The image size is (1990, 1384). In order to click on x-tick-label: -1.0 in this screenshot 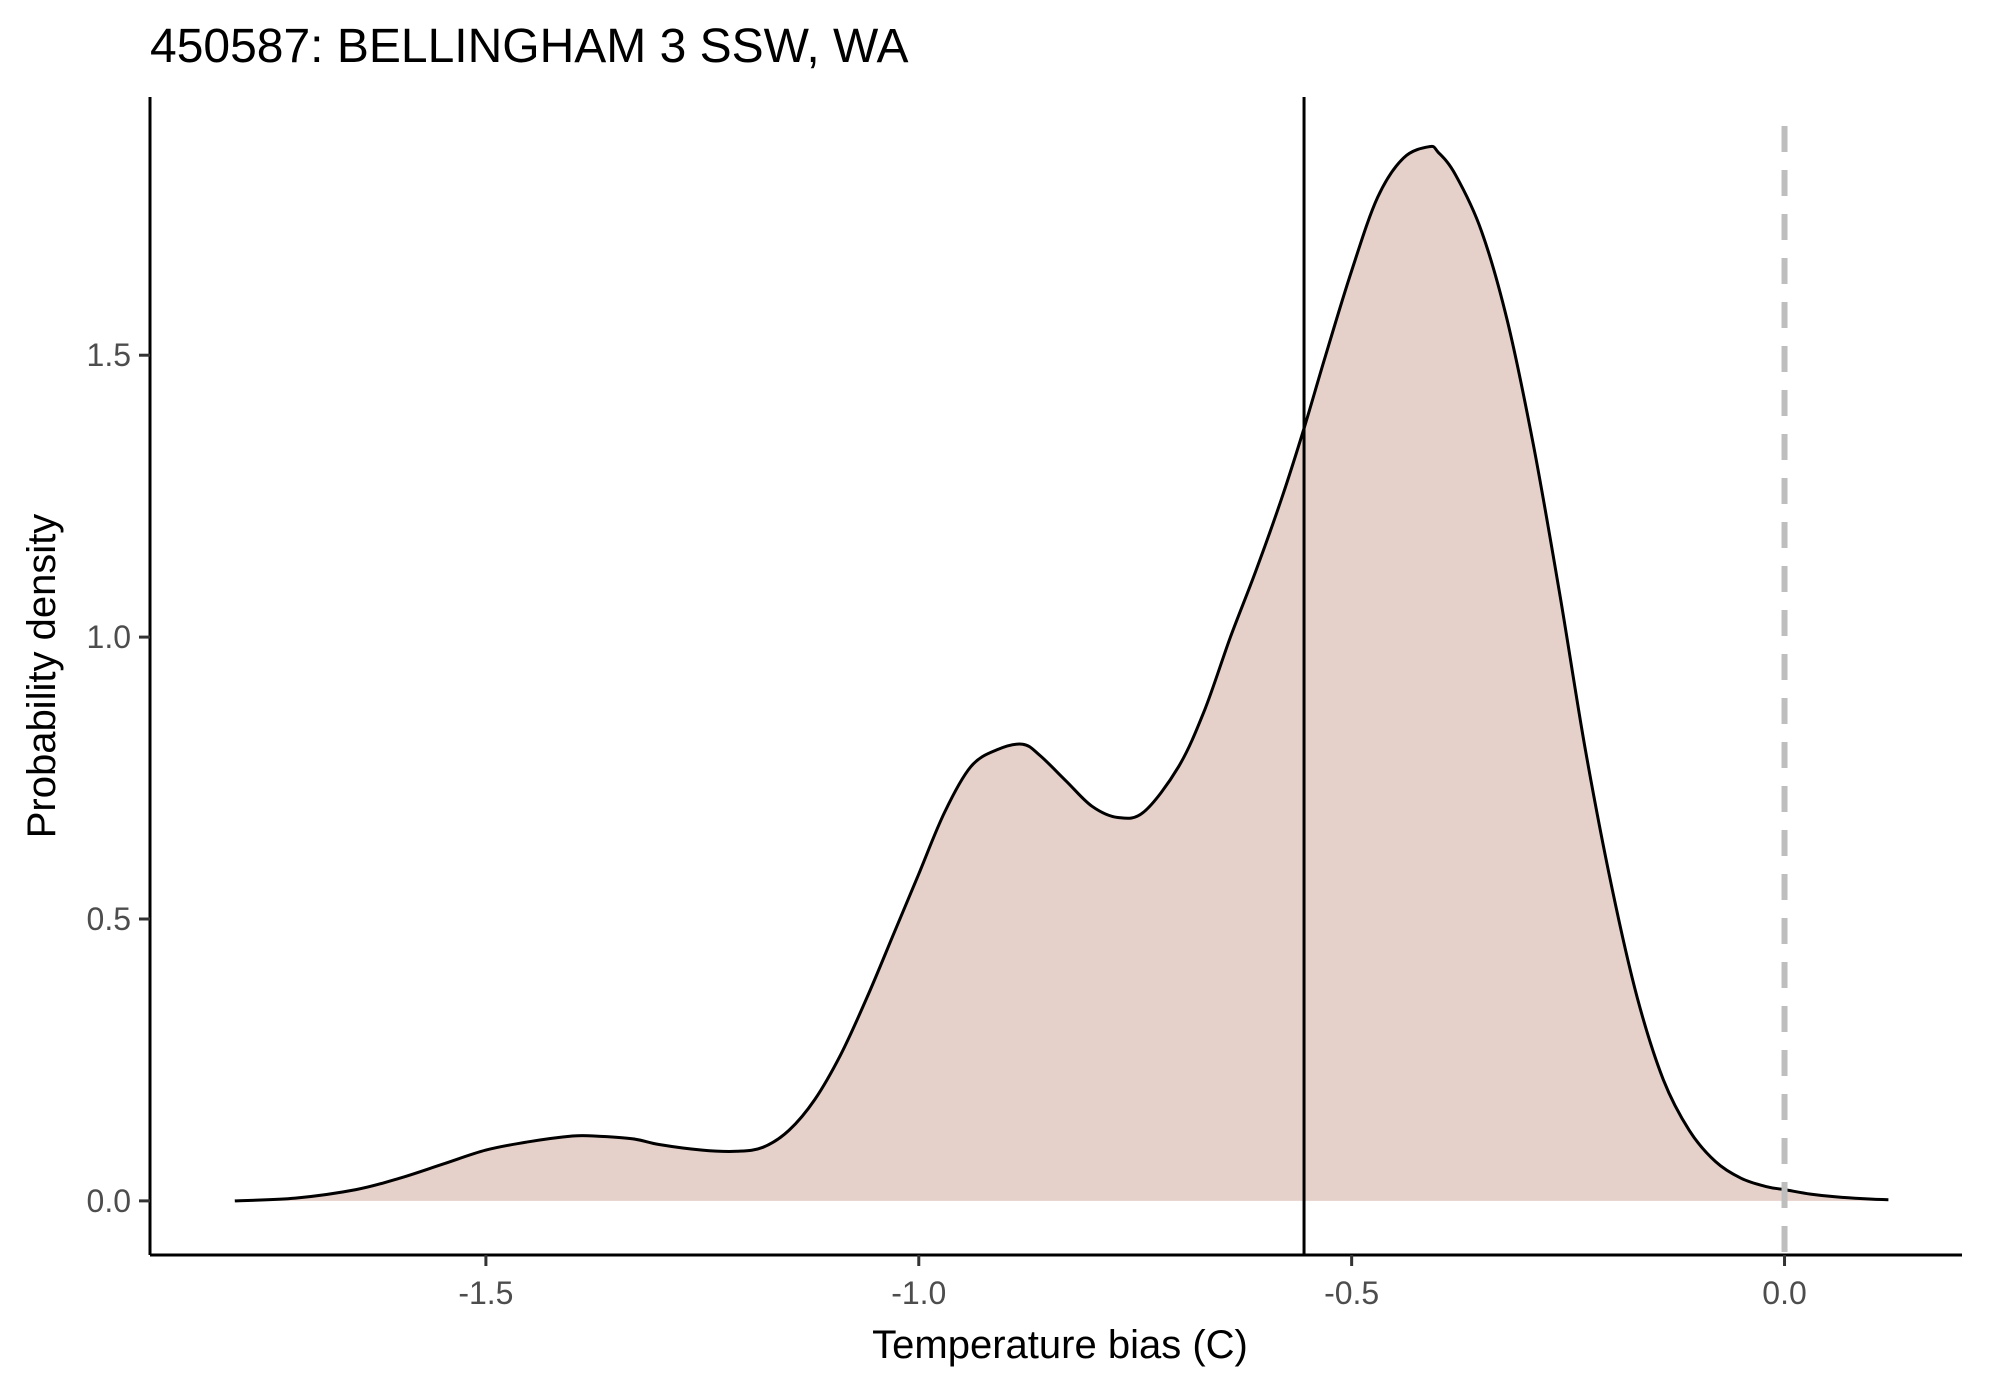, I will do `click(918, 1293)`.